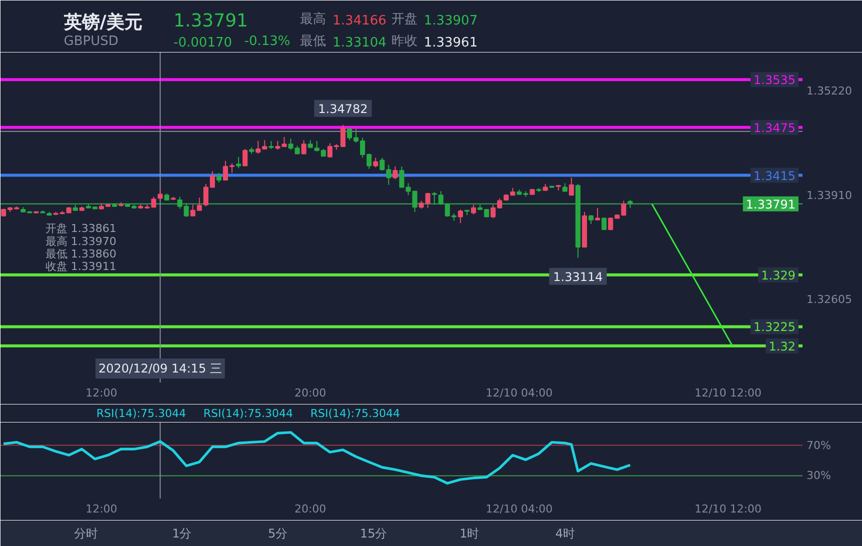 The height and width of the screenshot is (546, 862). Describe the element at coordinates (818, 445) in the screenshot. I see `y-tick-label: 70%` at that location.